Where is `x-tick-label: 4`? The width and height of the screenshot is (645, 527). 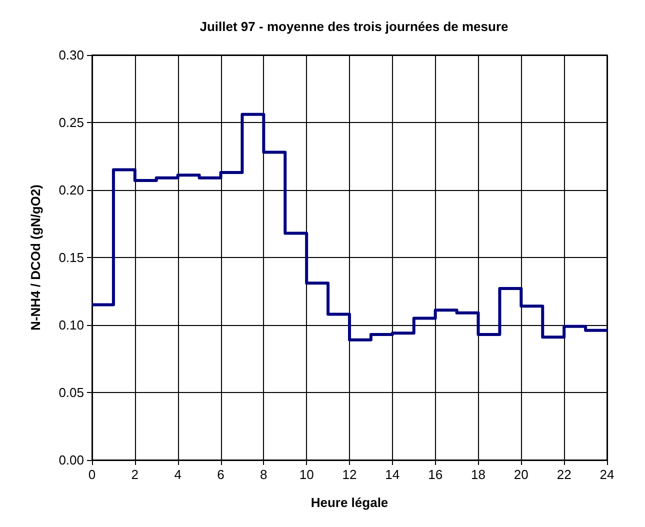
x-tick-label: 4 is located at coordinates (178, 474).